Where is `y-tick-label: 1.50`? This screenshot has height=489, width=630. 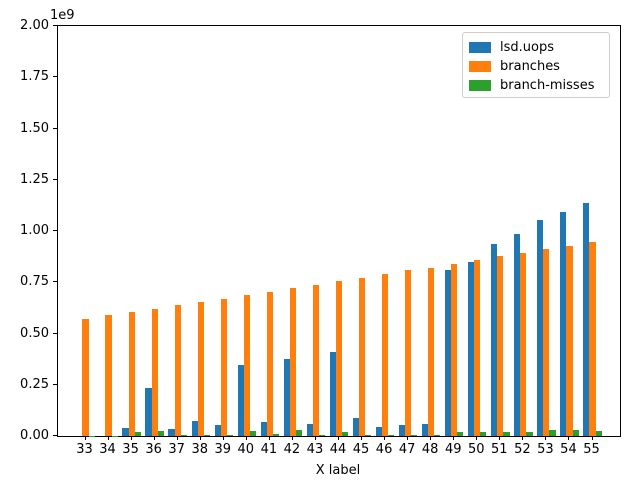
y-tick-label: 1.50 is located at coordinates (34, 128).